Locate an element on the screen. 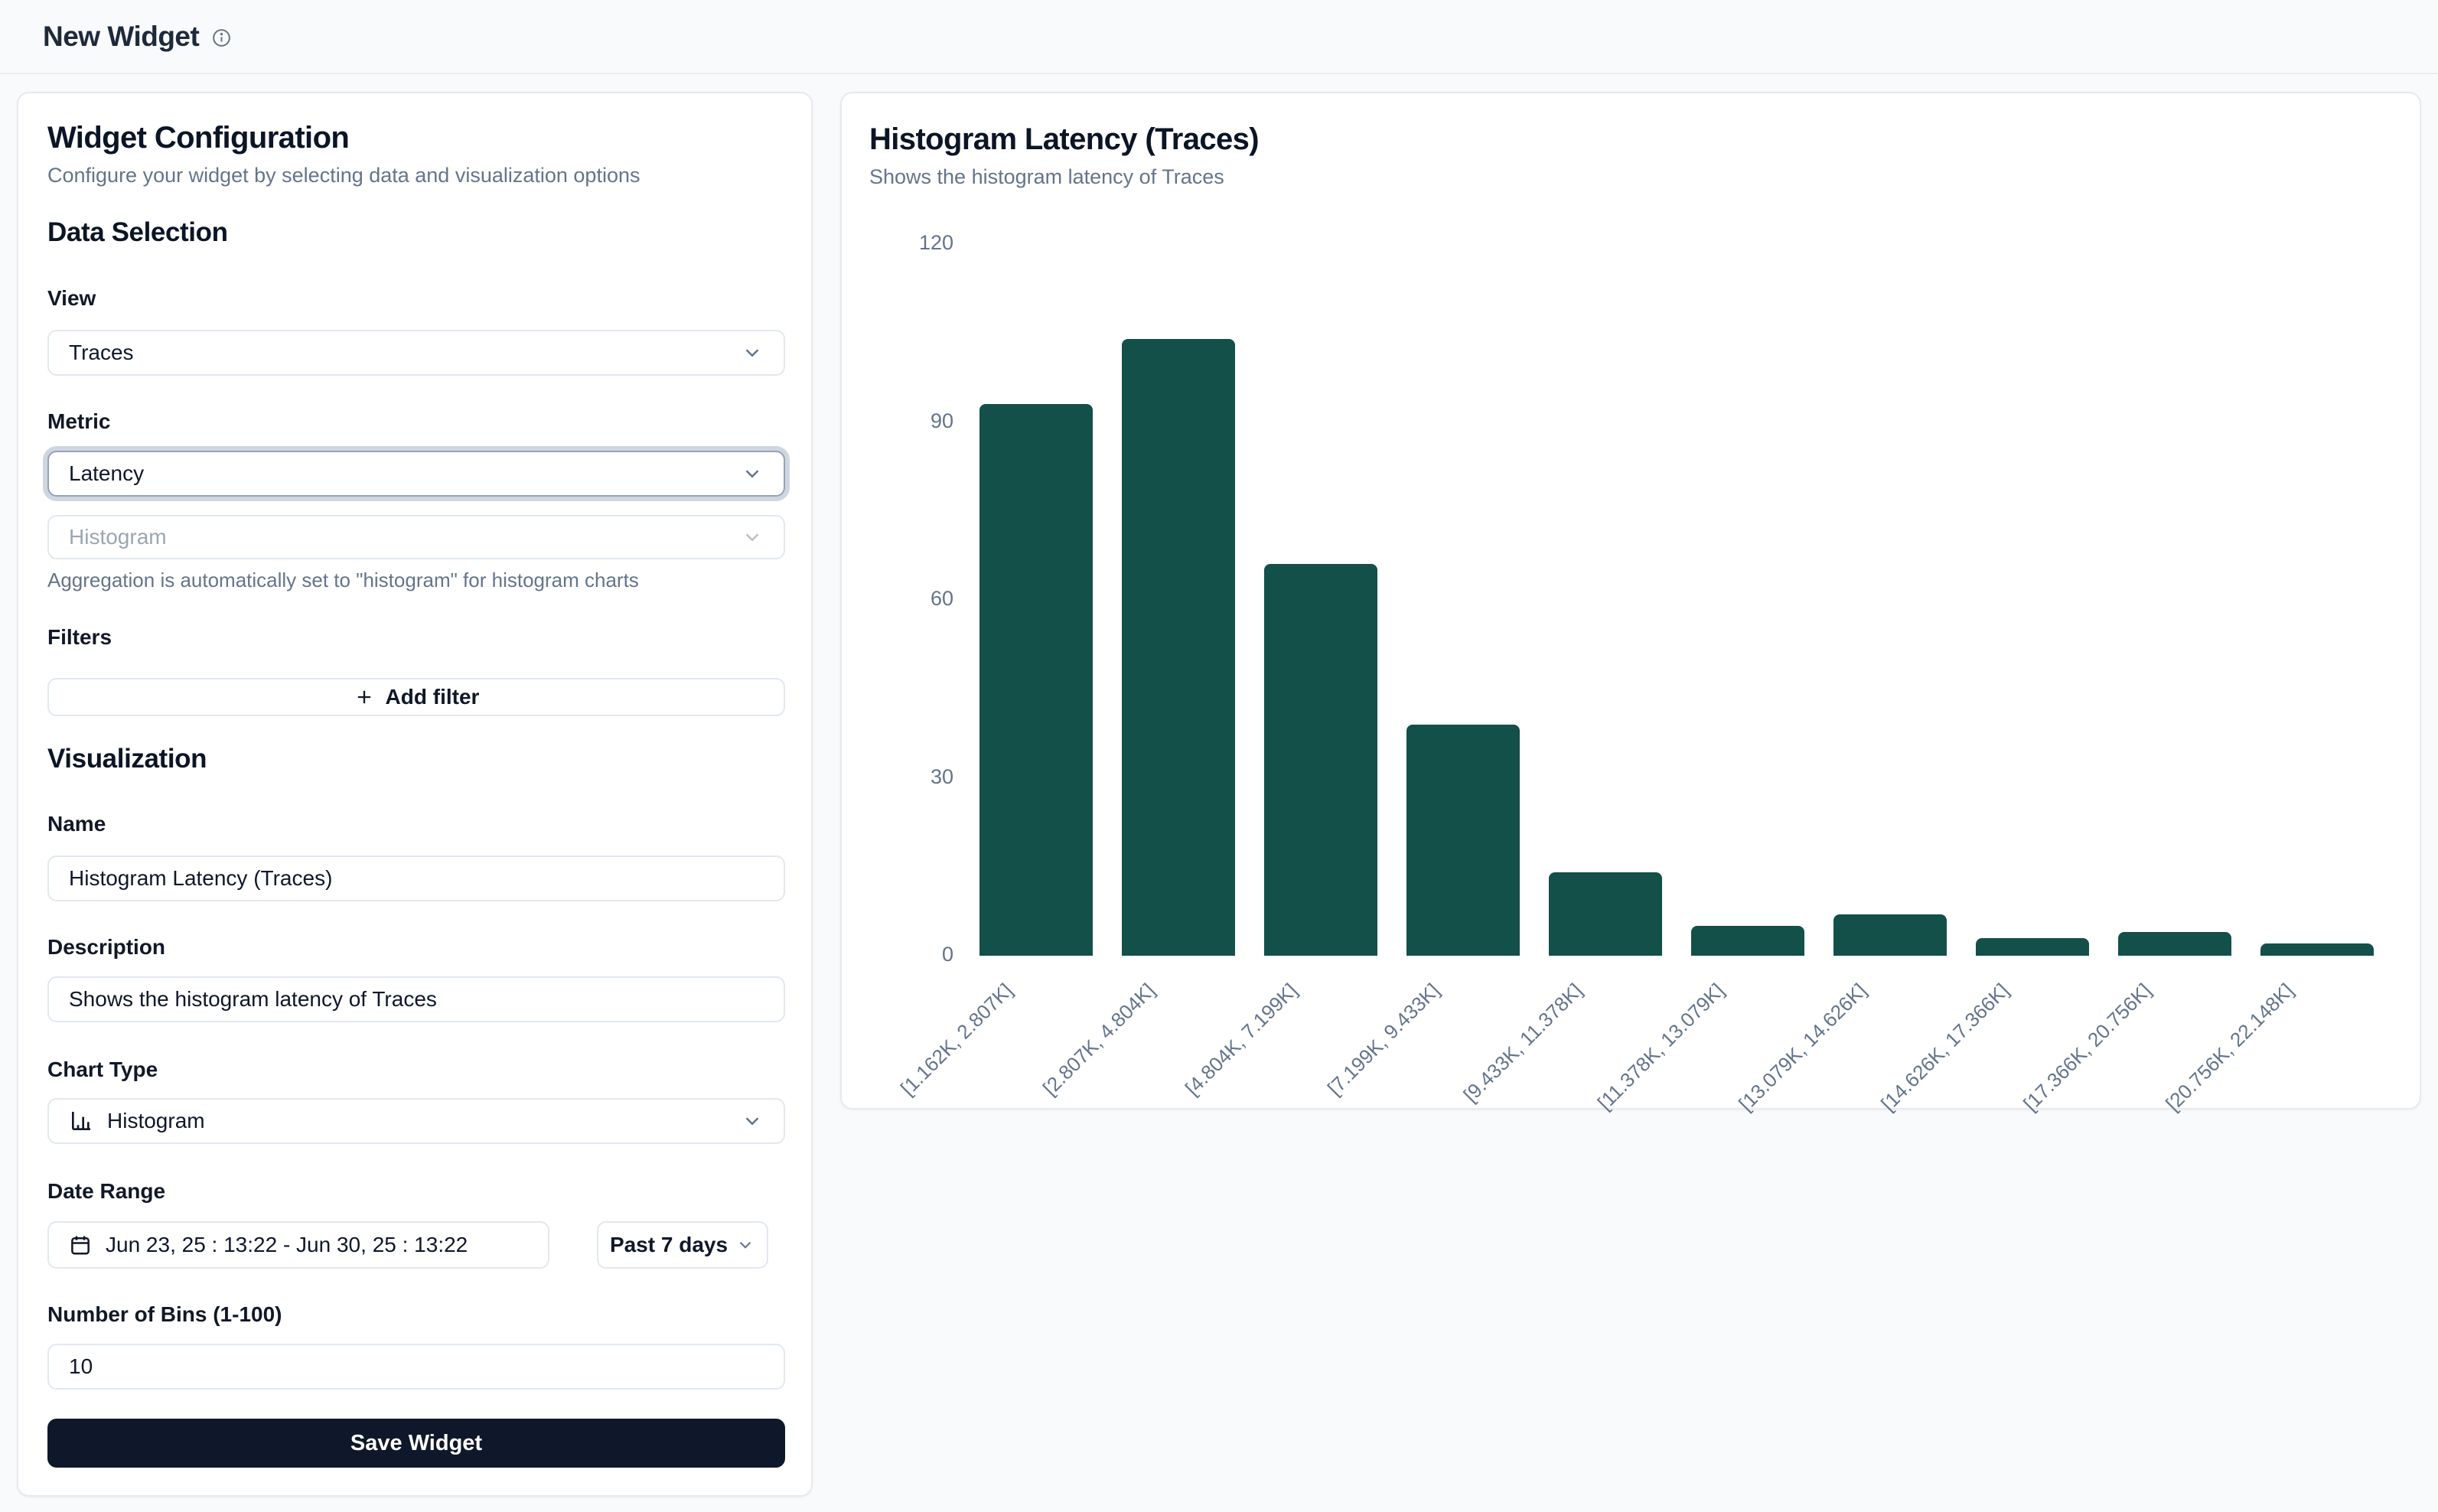 The width and height of the screenshot is (2438, 1512). info-icon is located at coordinates (221, 38).